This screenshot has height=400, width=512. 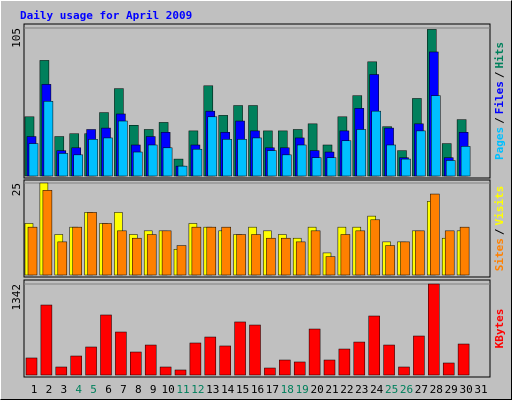 I want to click on legend: Pages / Files / Hits, so click(x=499, y=101).